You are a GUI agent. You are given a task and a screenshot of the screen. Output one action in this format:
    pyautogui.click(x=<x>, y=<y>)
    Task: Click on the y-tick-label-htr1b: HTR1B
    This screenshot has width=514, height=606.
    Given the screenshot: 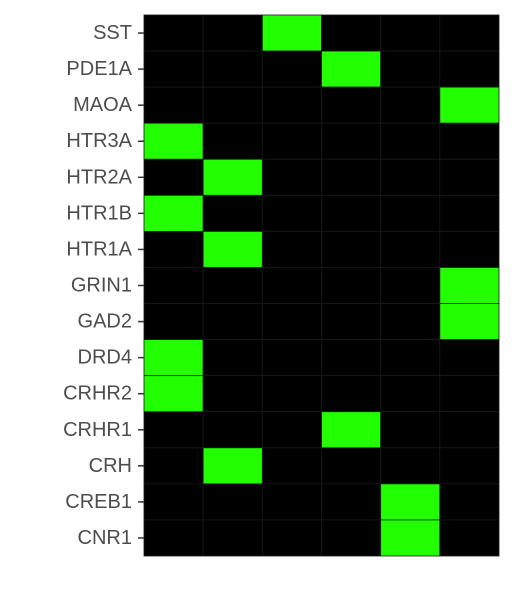 What is the action you would take?
    pyautogui.click(x=99, y=213)
    